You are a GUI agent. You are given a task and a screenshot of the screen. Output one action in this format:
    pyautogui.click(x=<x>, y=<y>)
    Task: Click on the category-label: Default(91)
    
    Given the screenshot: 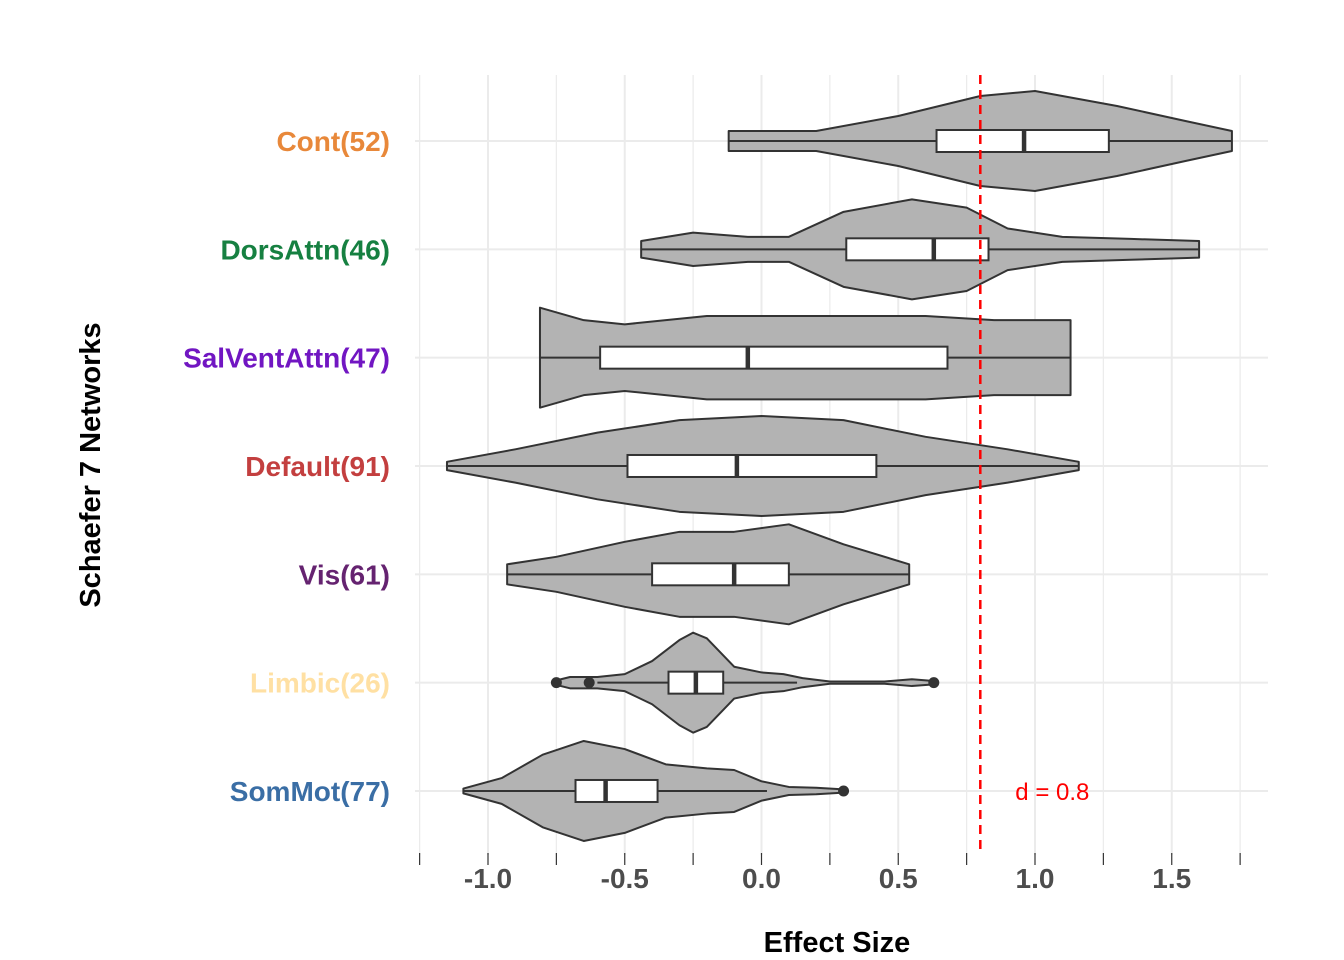 What is the action you would take?
    pyautogui.click(x=317, y=466)
    